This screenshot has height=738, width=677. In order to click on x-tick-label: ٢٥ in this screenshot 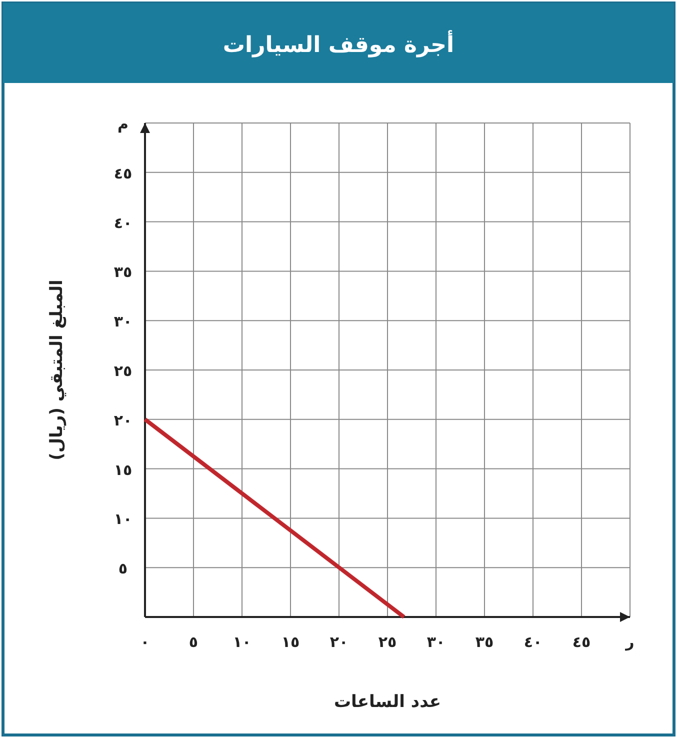, I will do `click(387, 642)`.